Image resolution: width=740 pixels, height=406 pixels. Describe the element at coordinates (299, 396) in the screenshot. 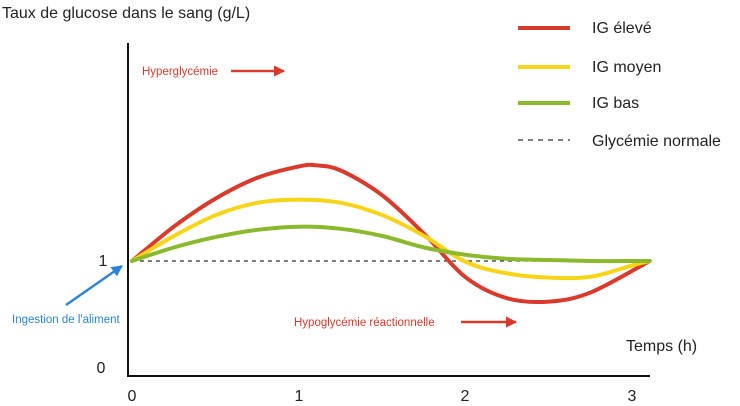

I see `x-tick-1: 1` at that location.